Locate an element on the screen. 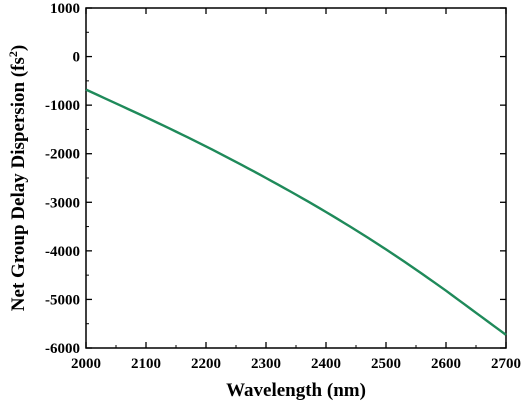  y-tick-label: -4000 is located at coordinates (62, 252).